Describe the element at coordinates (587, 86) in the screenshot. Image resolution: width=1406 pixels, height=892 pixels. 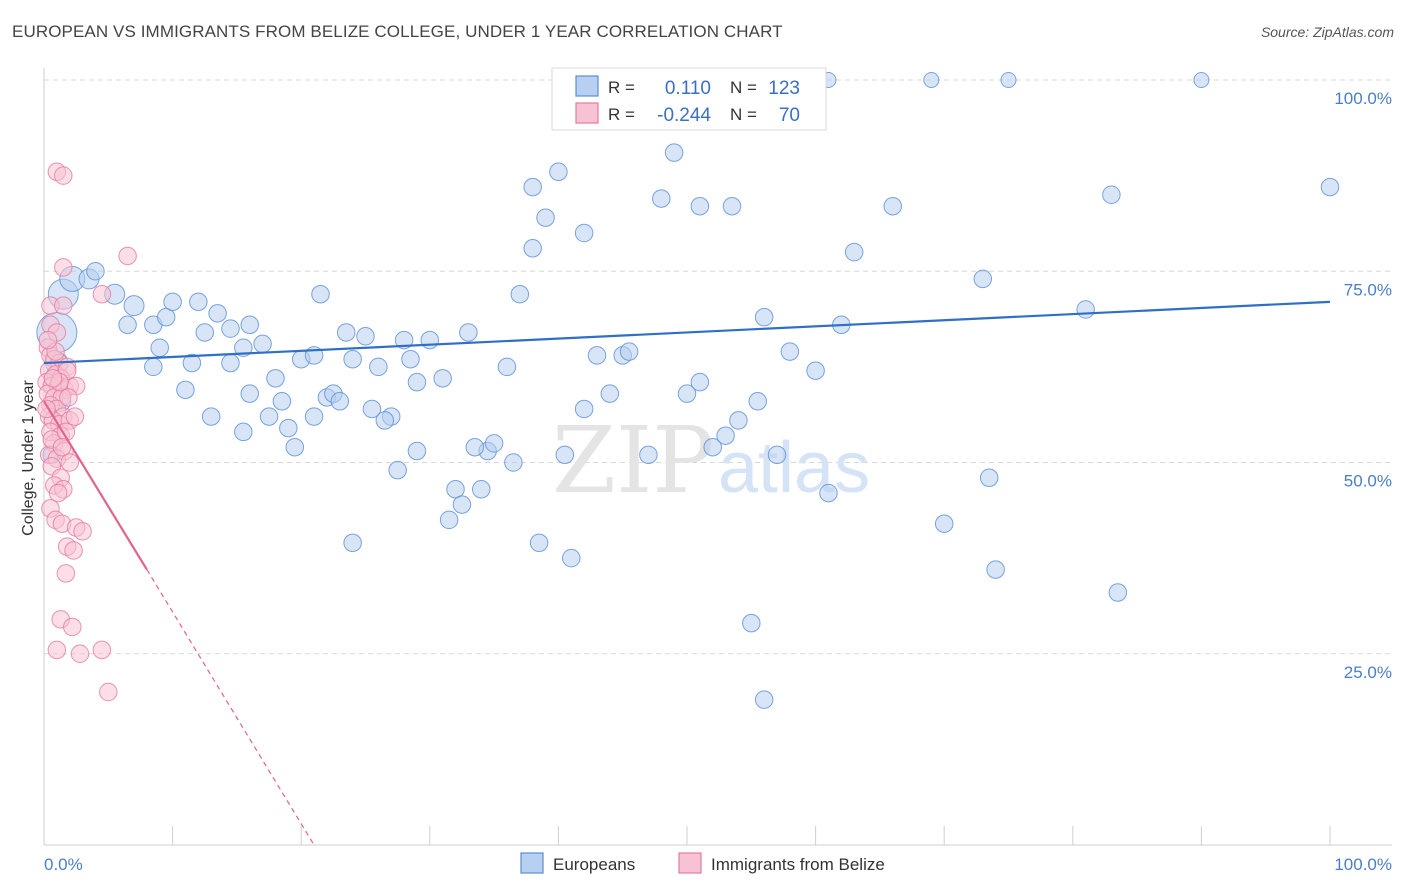
I see `europeans-swatch` at that location.